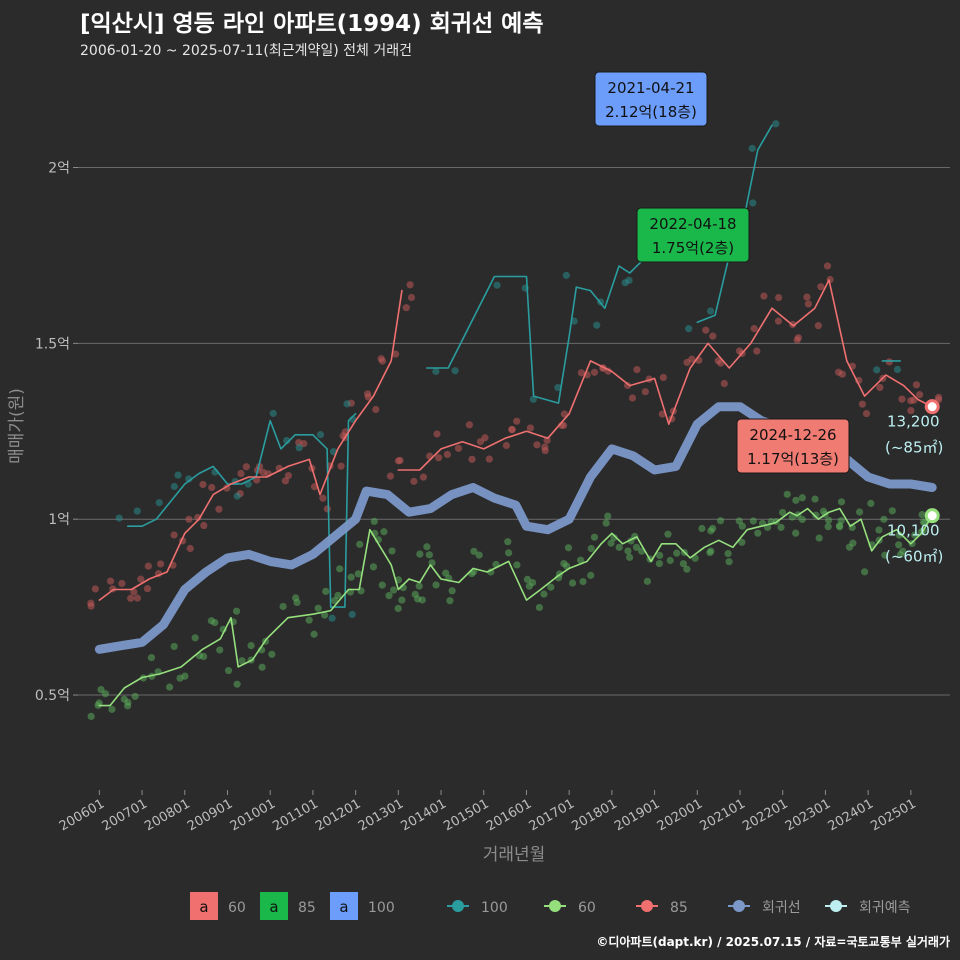 The image size is (960, 960). Describe the element at coordinates (381, 815) in the screenshot. I see `x-tick-label: 201301` at that location.